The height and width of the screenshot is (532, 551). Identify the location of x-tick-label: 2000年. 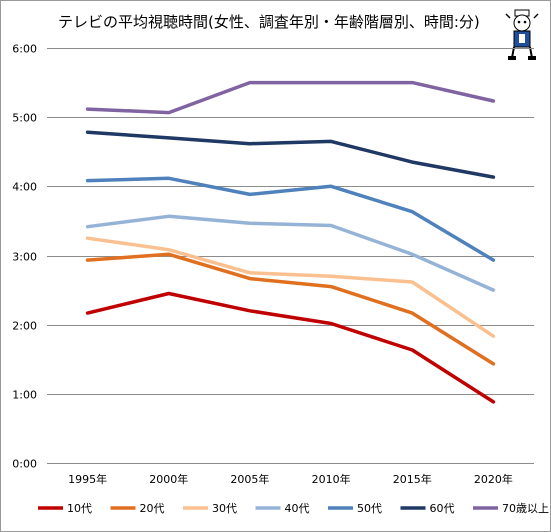
(168, 479).